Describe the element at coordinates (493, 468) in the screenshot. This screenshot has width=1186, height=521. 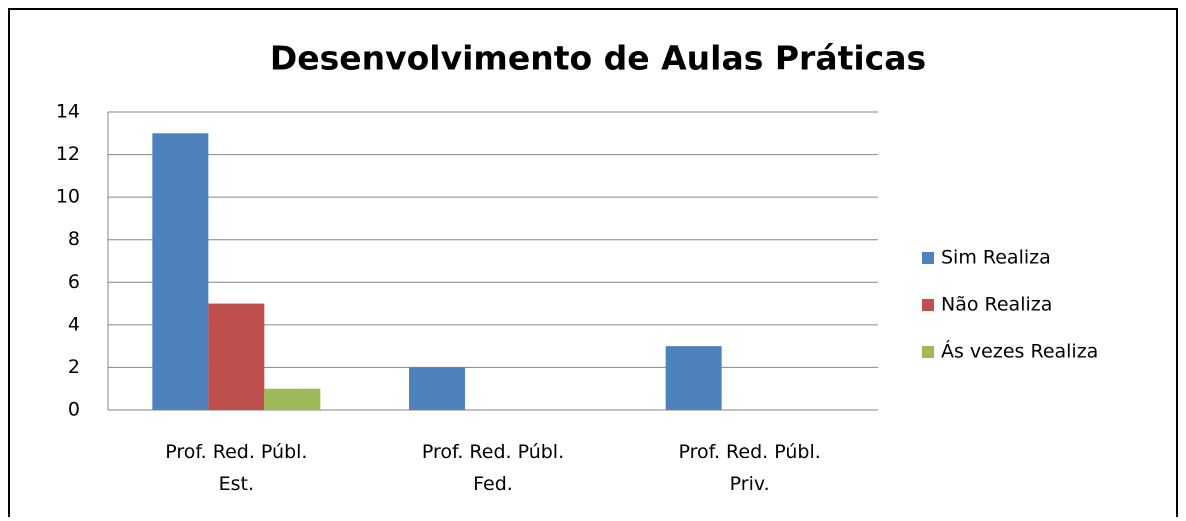
I see `x-tick-label: Prof. Red. Públ. Fed.` at that location.